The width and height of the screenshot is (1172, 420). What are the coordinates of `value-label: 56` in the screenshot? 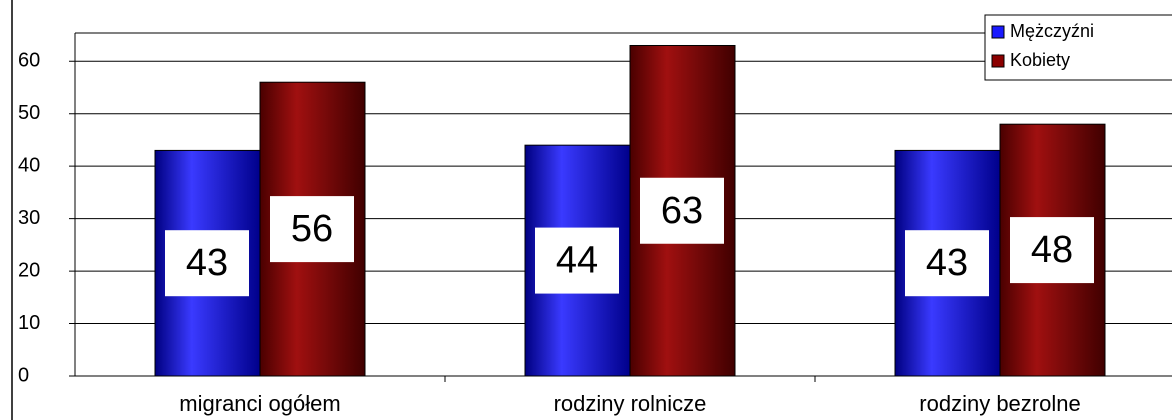 It's located at (312, 229).